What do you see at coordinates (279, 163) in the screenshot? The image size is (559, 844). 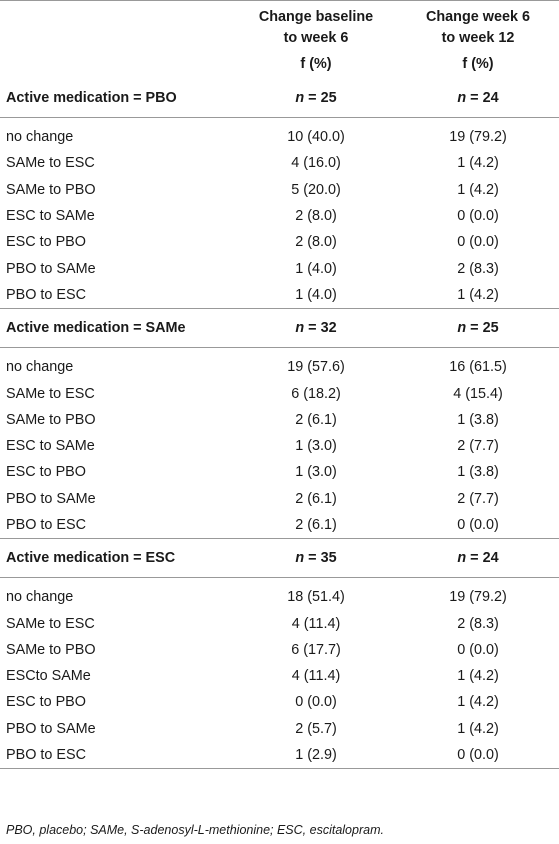 I see `table-row: SAMe to ESC 4 (16.0) 1 (4.2)` at bounding box center [279, 163].